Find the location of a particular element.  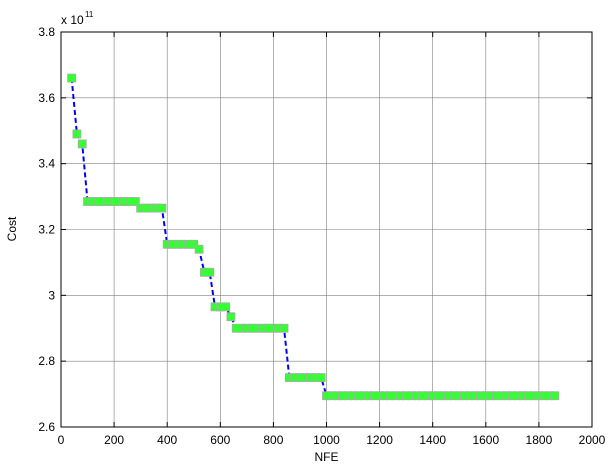

y-tick-label: 2.6 is located at coordinates (46, 427).